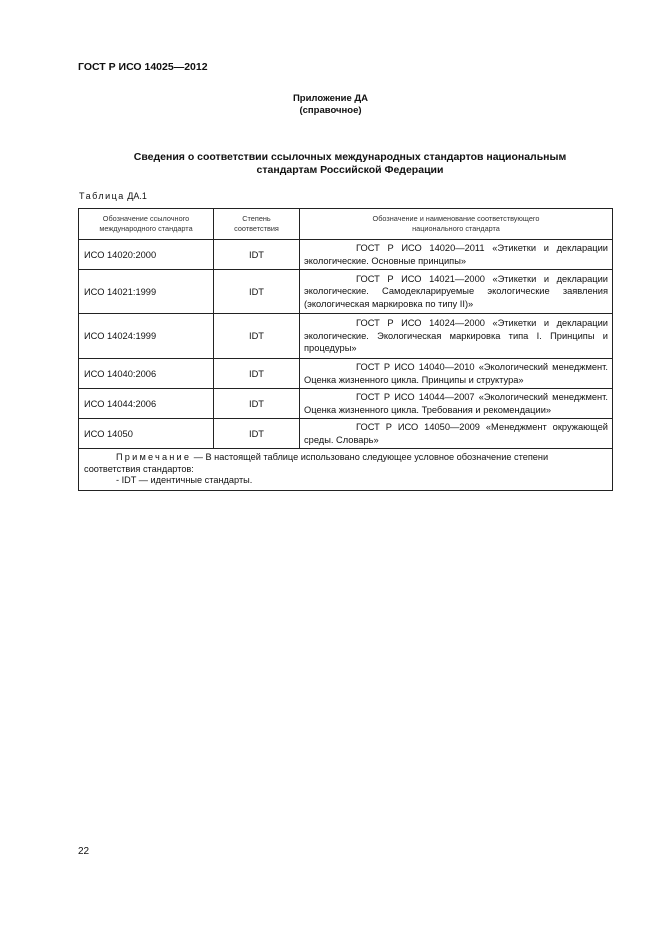  What do you see at coordinates (102, 196) in the screenshot?
I see `table-label-word: Таблица` at bounding box center [102, 196].